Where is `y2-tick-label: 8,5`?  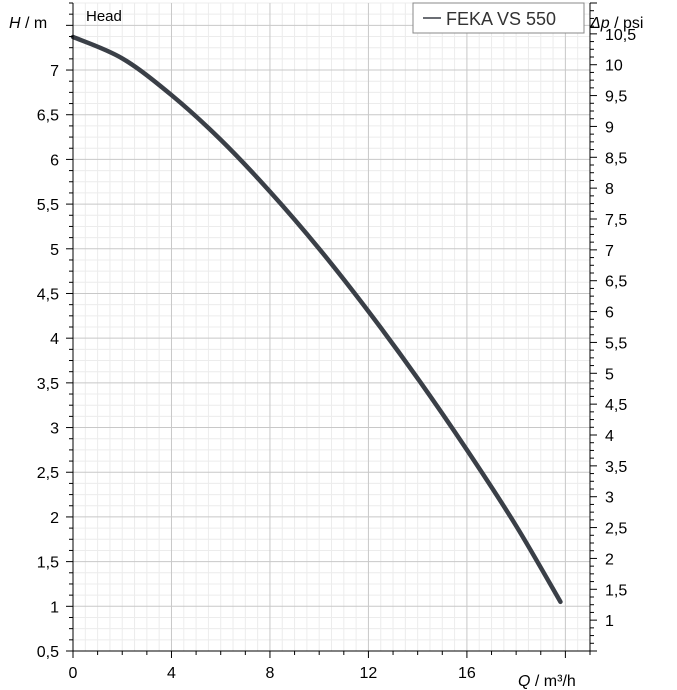 y2-tick-label: 8,5 is located at coordinates (616, 158).